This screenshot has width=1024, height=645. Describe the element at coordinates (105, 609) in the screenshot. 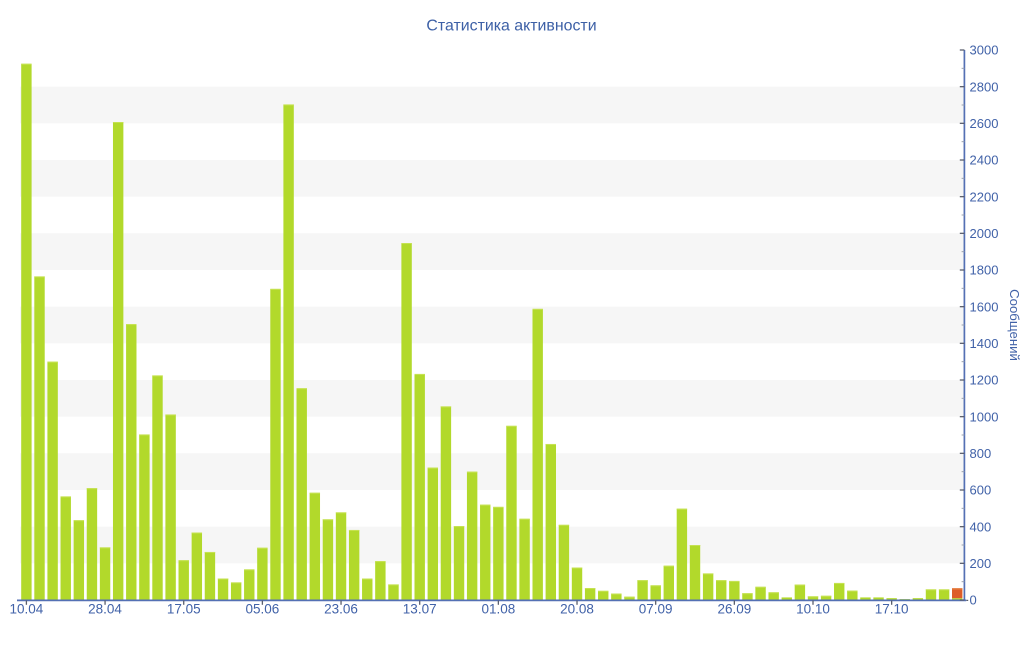

I see `svg-text: 28.04` at that location.